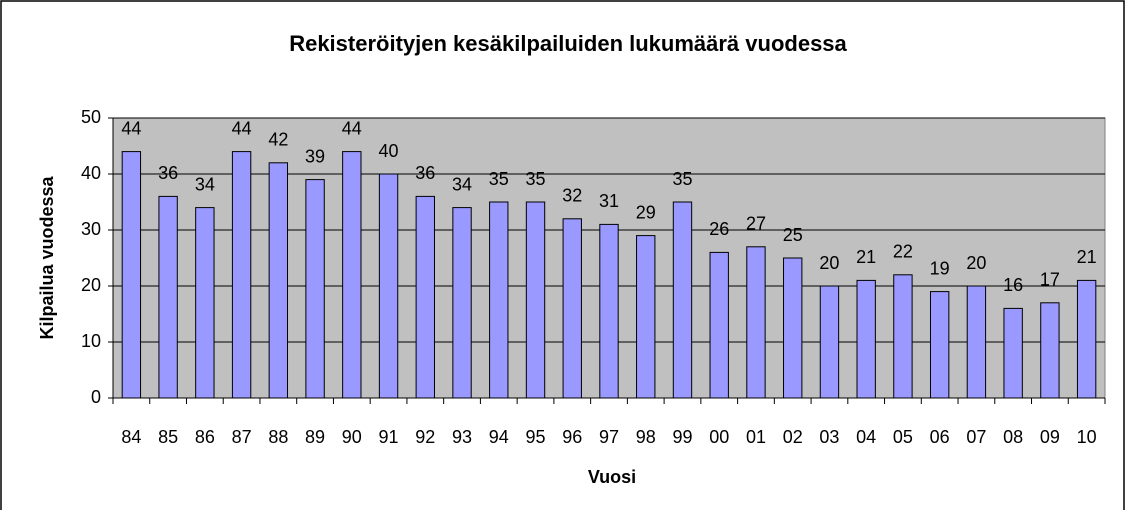 The image size is (1126, 510). I want to click on data-label: 17, so click(1050, 280).